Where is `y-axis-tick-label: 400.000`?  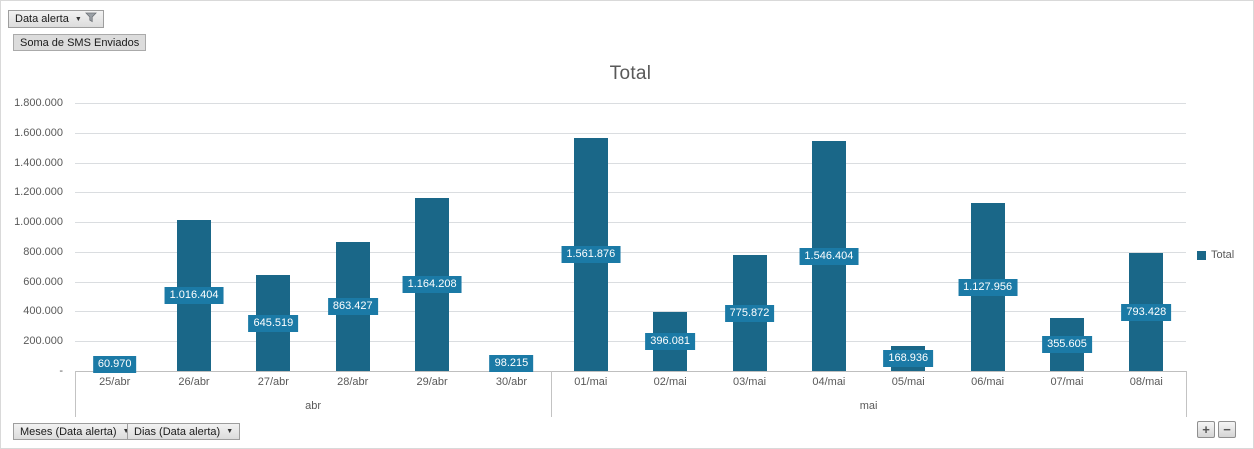
y-axis-tick-label: 400.000 is located at coordinates (43, 311).